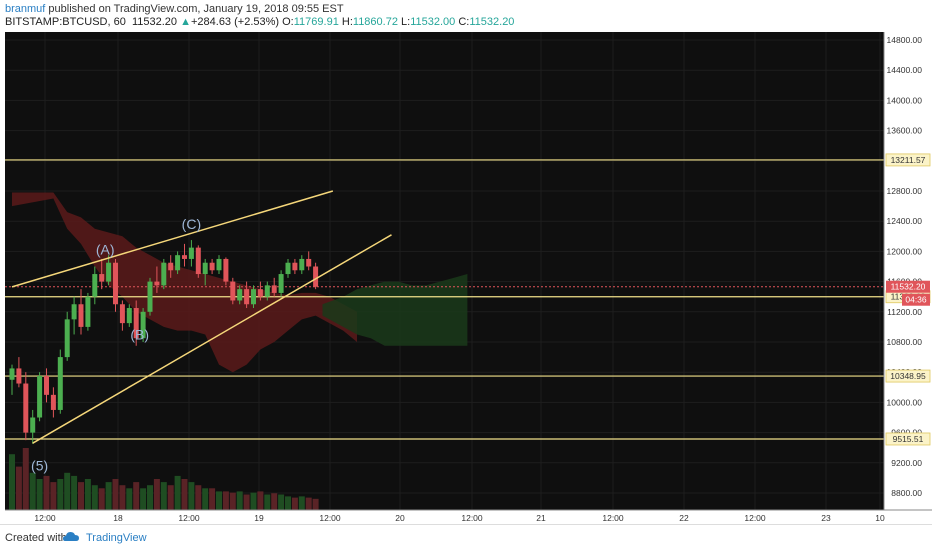 This screenshot has height=551, width=932. I want to click on price-tick-label: 13600.00, so click(905, 131).